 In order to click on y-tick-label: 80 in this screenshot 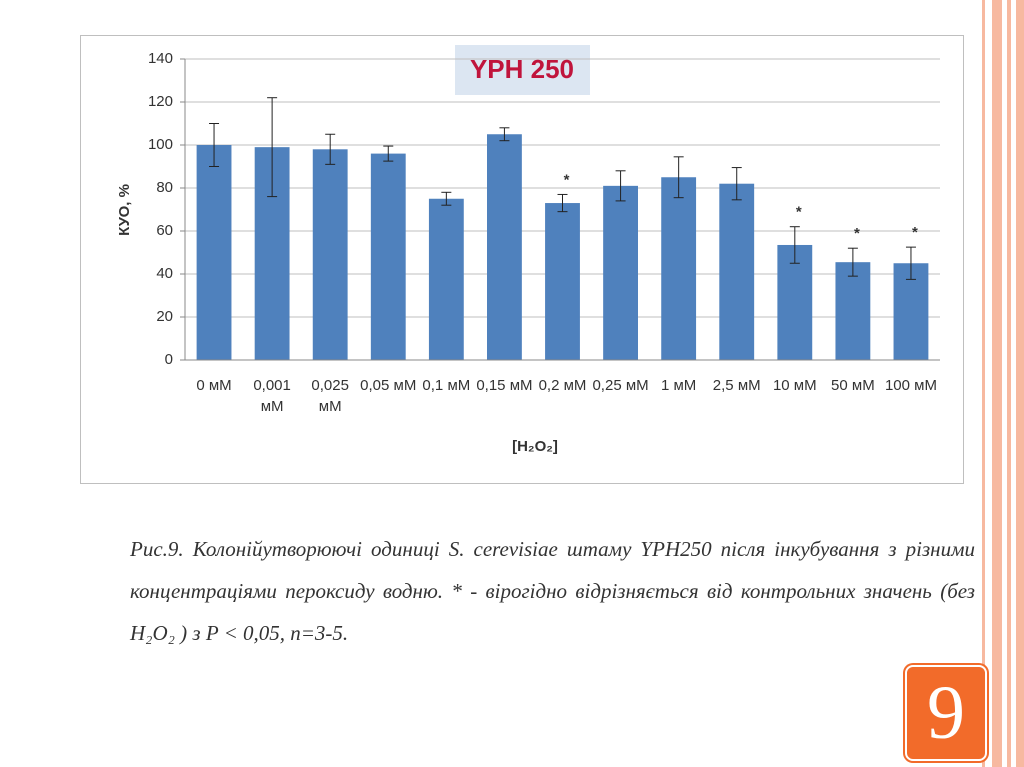, I will do `click(164, 187)`.